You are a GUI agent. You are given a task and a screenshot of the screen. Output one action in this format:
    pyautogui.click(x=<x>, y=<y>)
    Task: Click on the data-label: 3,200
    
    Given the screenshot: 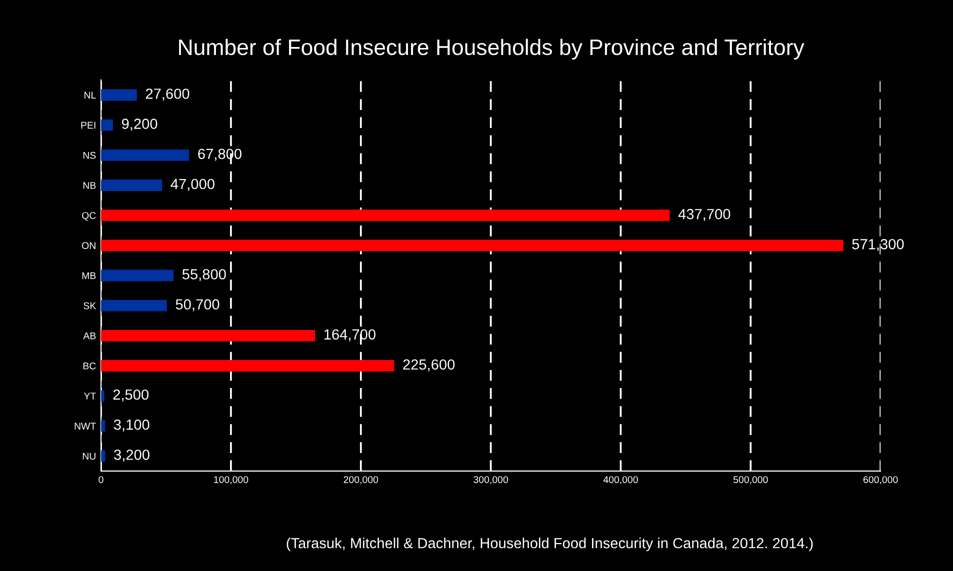 What is the action you would take?
    pyautogui.click(x=132, y=456)
    